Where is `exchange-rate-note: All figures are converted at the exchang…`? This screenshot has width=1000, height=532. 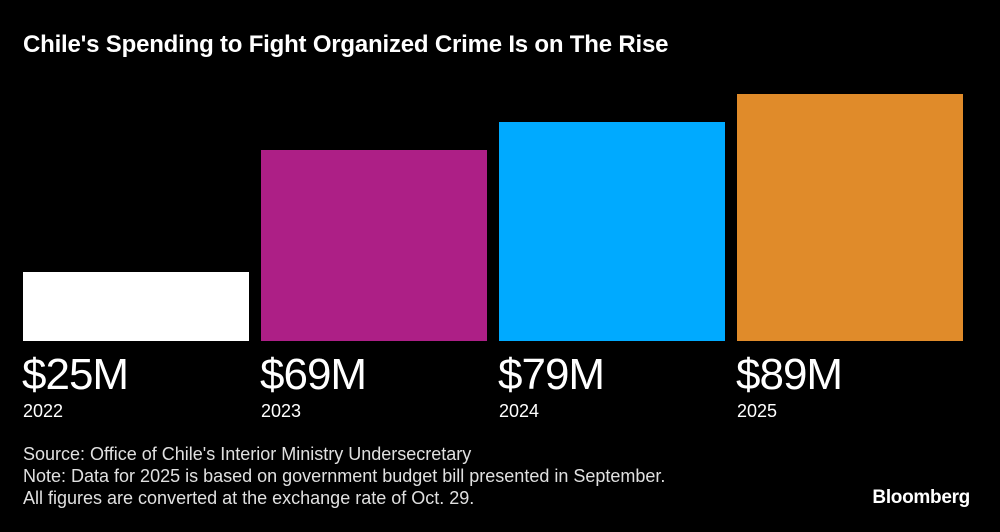
exchange-rate-note: All figures are converted at the exchang… is located at coordinates (249, 498).